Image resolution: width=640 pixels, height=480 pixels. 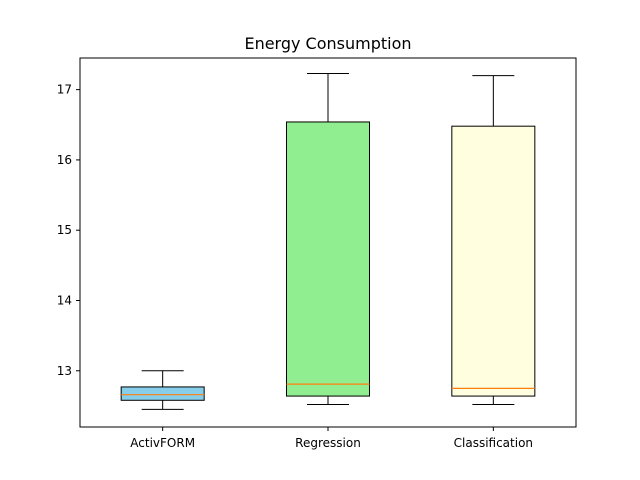 I want to click on x-tick-label: ActivFORM, so click(x=162, y=443).